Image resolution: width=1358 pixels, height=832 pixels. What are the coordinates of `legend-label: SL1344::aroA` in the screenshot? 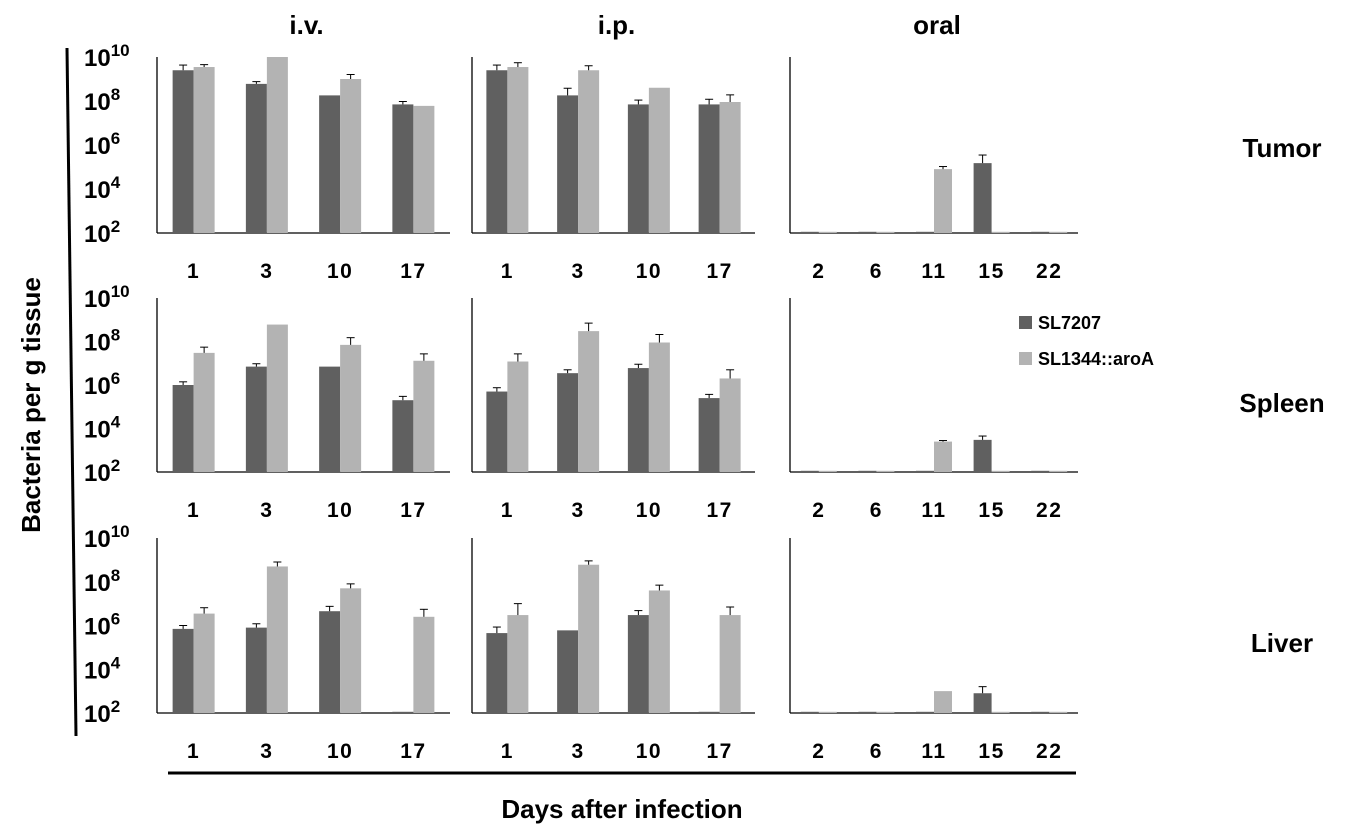 It's located at (1096, 359).